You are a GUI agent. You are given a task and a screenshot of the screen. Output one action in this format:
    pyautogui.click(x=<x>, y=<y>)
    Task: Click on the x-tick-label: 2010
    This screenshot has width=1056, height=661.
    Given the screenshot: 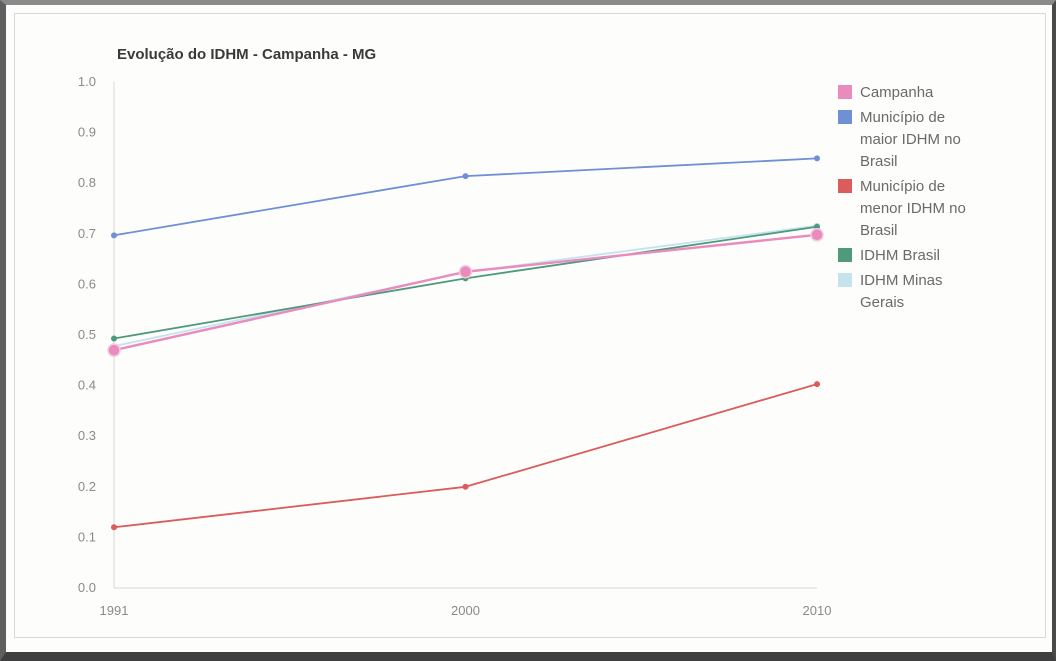 What is the action you would take?
    pyautogui.click(x=817, y=610)
    